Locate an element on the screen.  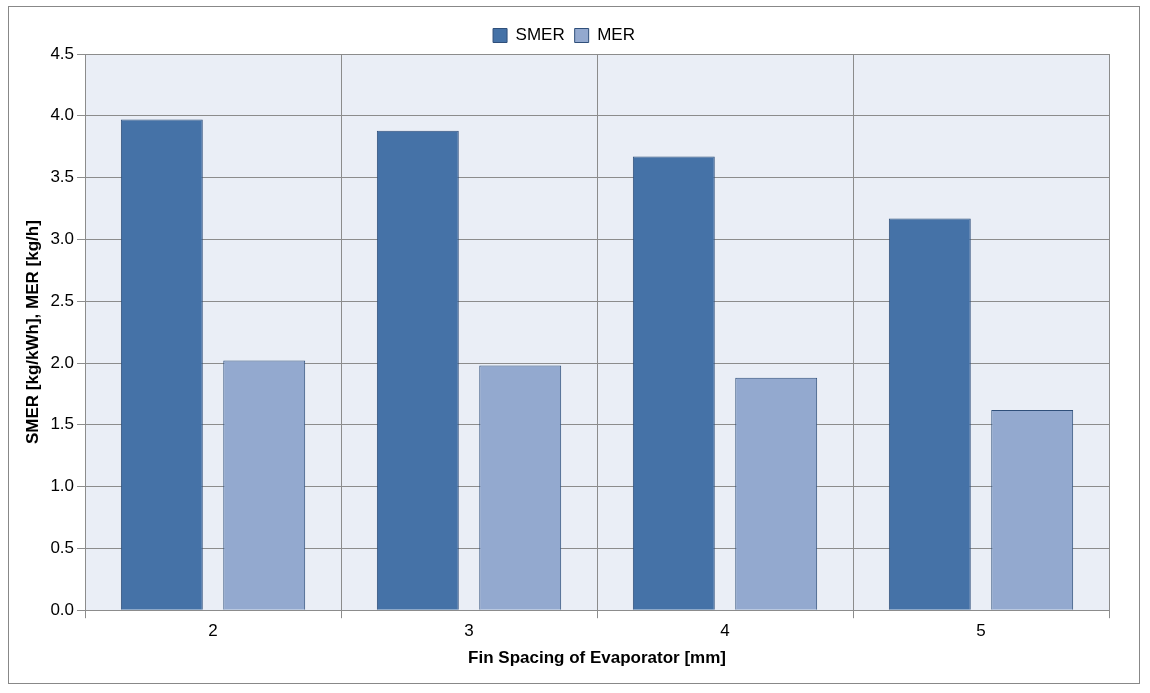
y-axis-title: SMER [kg/kWh], MER [kg/h] is located at coordinates (32, 332).